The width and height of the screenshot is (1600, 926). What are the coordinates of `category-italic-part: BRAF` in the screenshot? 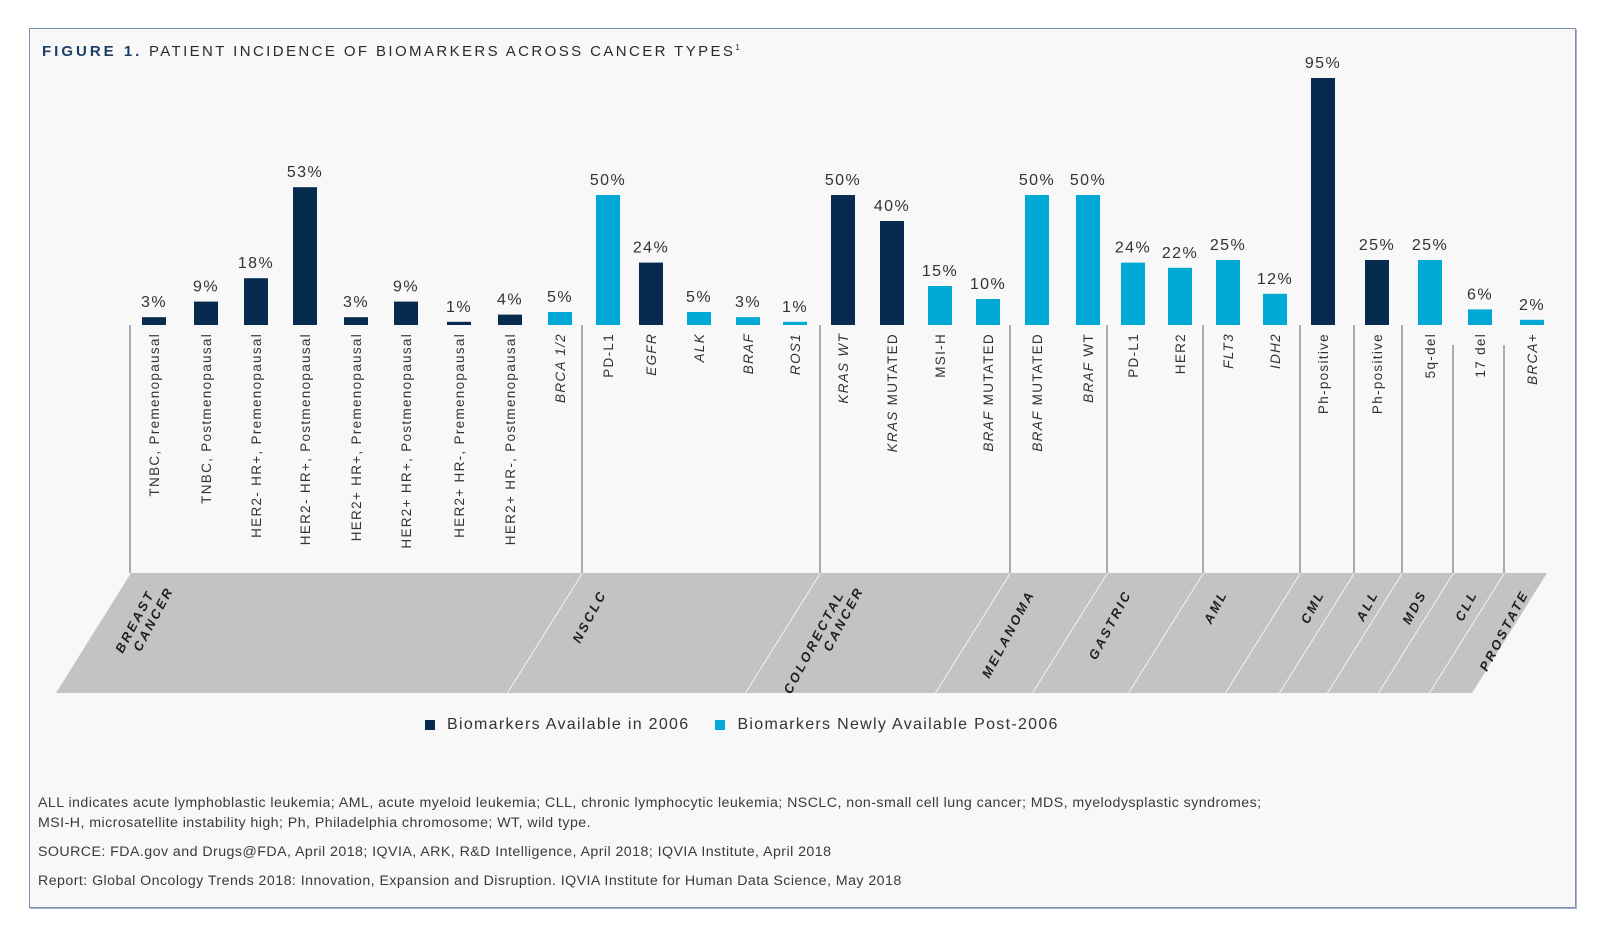 It's located at (988, 430).